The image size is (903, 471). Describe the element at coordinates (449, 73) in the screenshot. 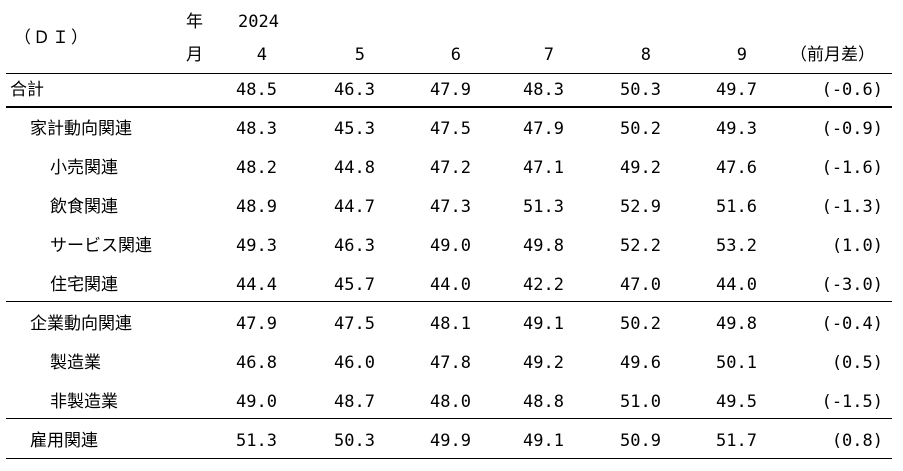

I see `rule-top` at that location.